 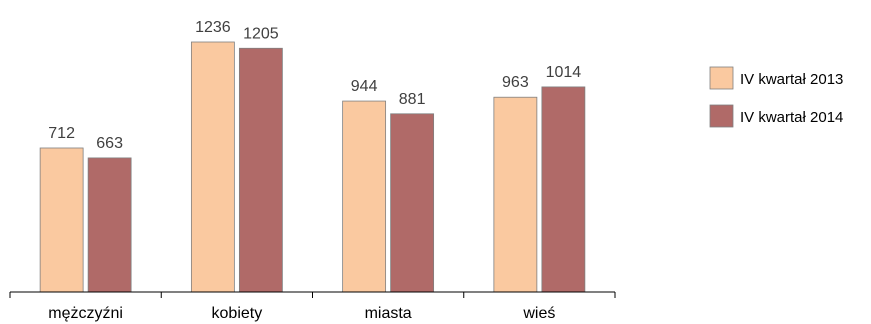 What do you see at coordinates (213, 27) in the screenshot?
I see `data-label: 1236` at bounding box center [213, 27].